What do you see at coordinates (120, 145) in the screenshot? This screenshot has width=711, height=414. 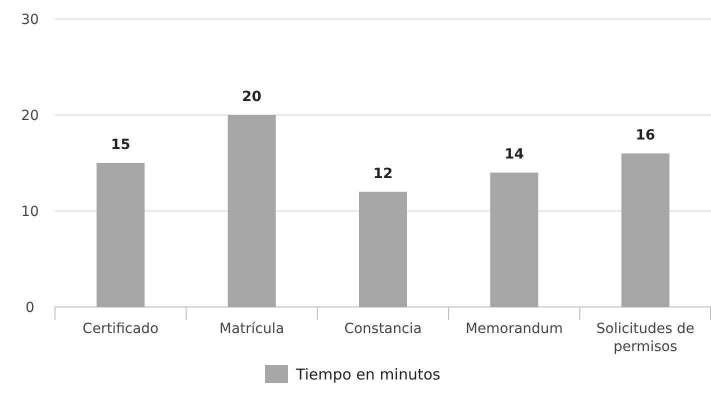 I see `data-label: 15` at bounding box center [120, 145].